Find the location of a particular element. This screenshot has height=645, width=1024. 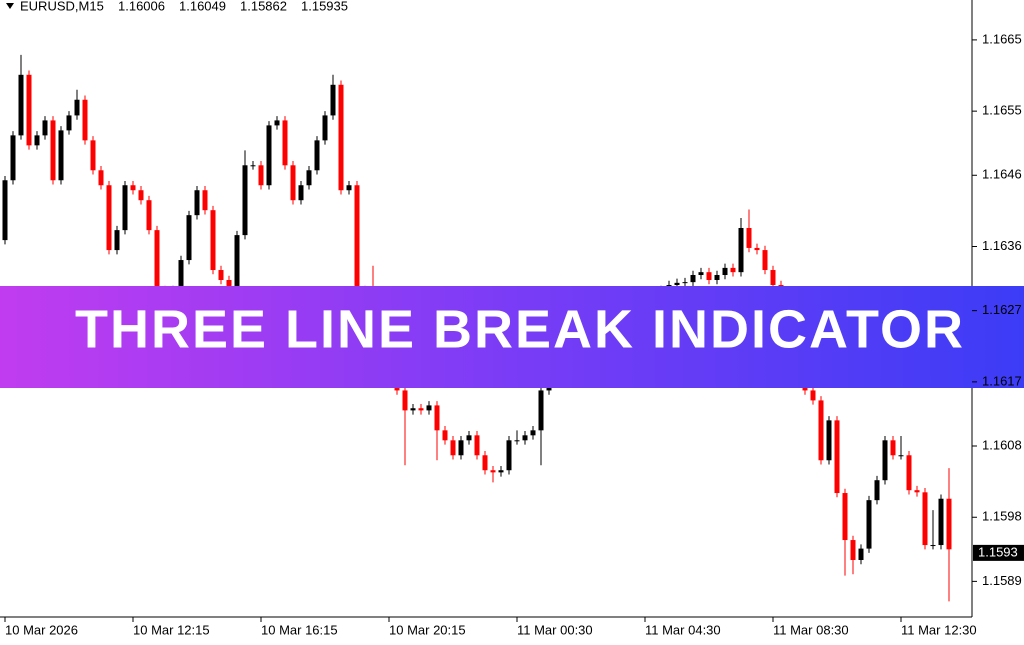

x-tick-label: 10 Mar 12:15 is located at coordinates (171, 629).